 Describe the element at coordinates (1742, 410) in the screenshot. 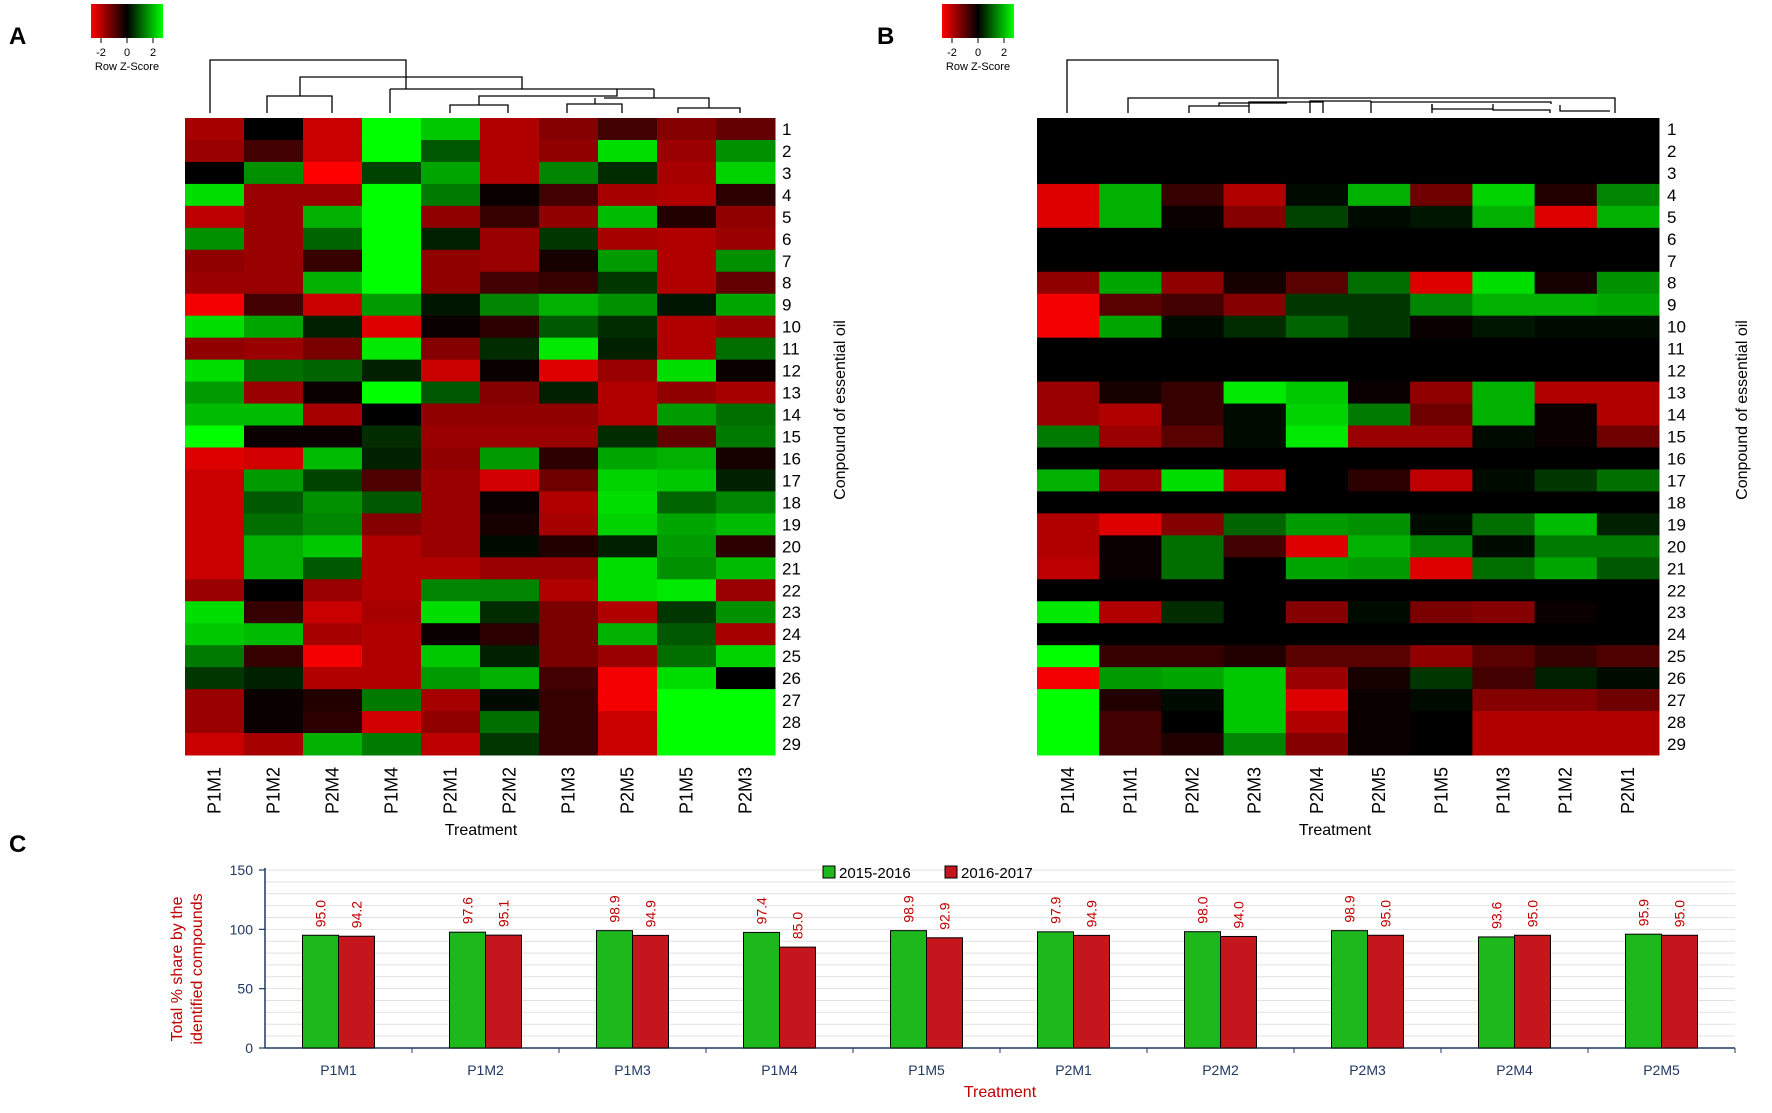

I see `heatmap-b-ylabel: Conpound of essential oil` at that location.